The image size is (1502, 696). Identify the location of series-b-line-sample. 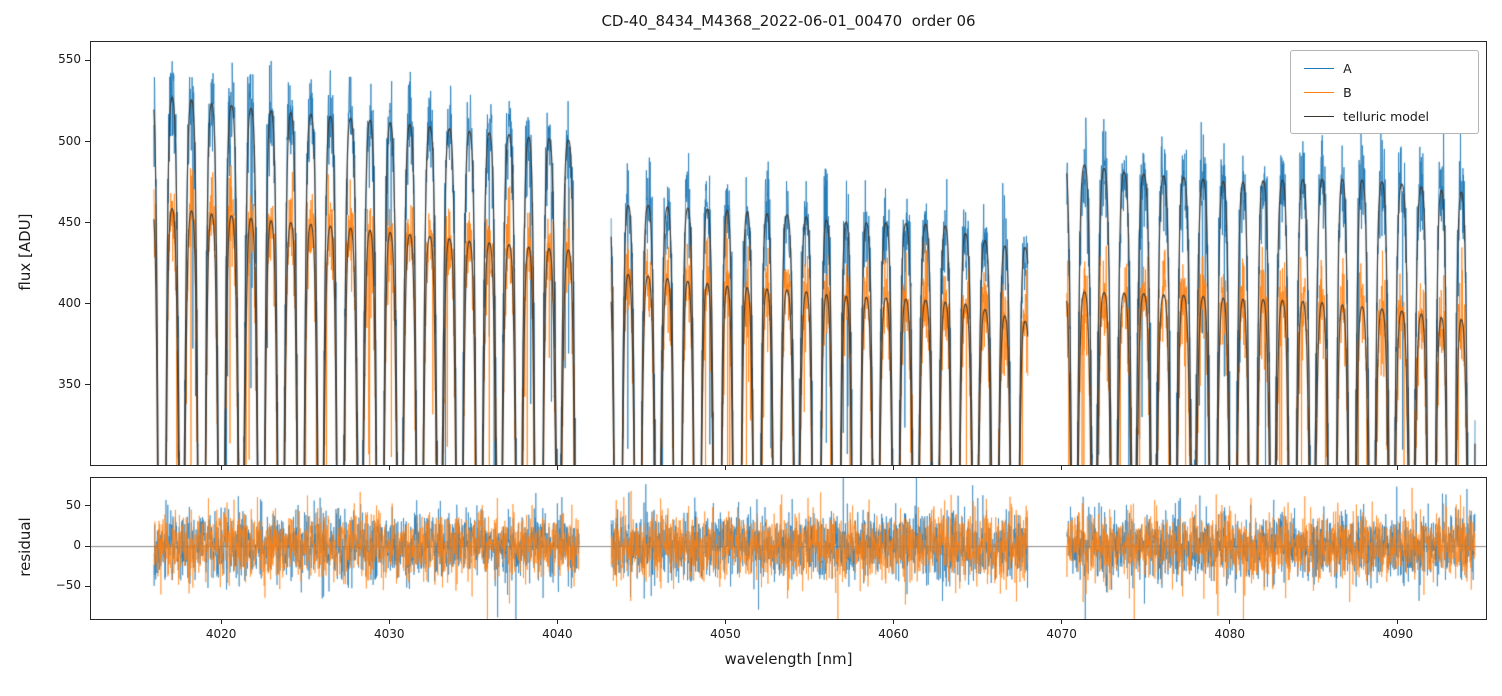
(1319, 92).